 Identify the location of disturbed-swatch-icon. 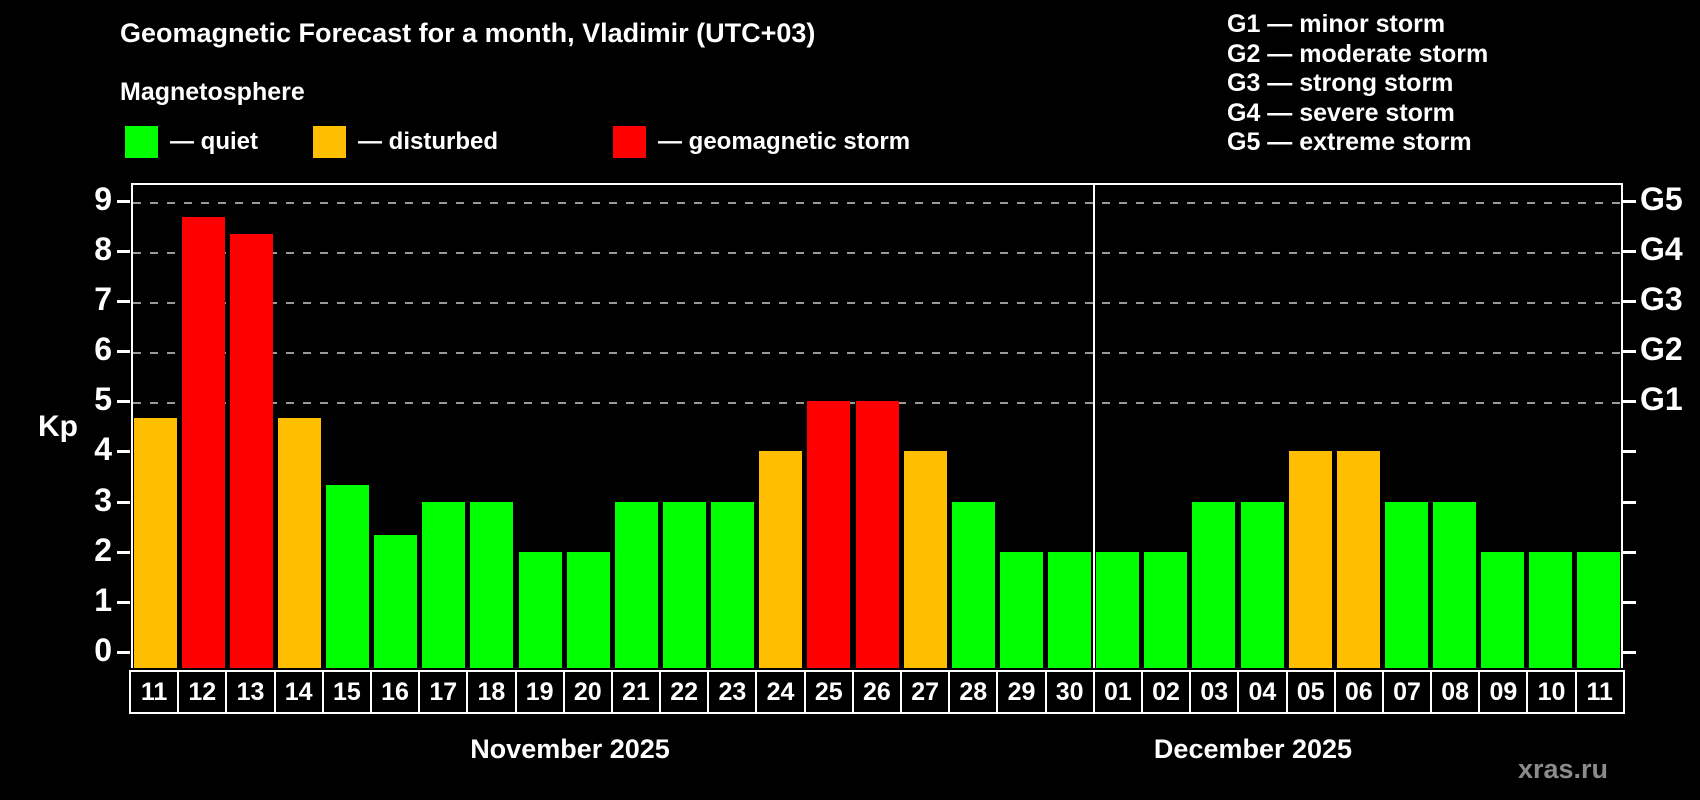
(329, 142).